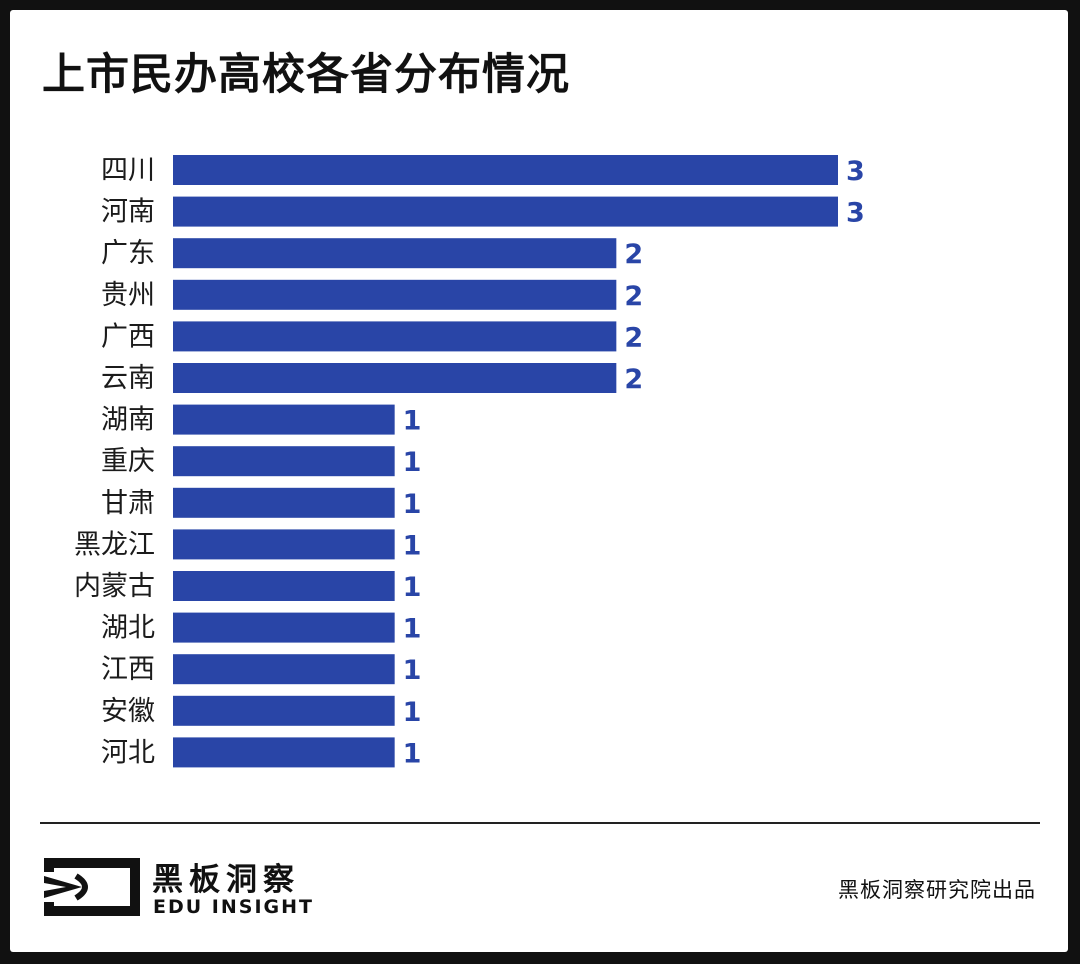 This screenshot has width=1080, height=964. What do you see at coordinates (128, 711) in the screenshot?
I see `category-label: 安徽` at bounding box center [128, 711].